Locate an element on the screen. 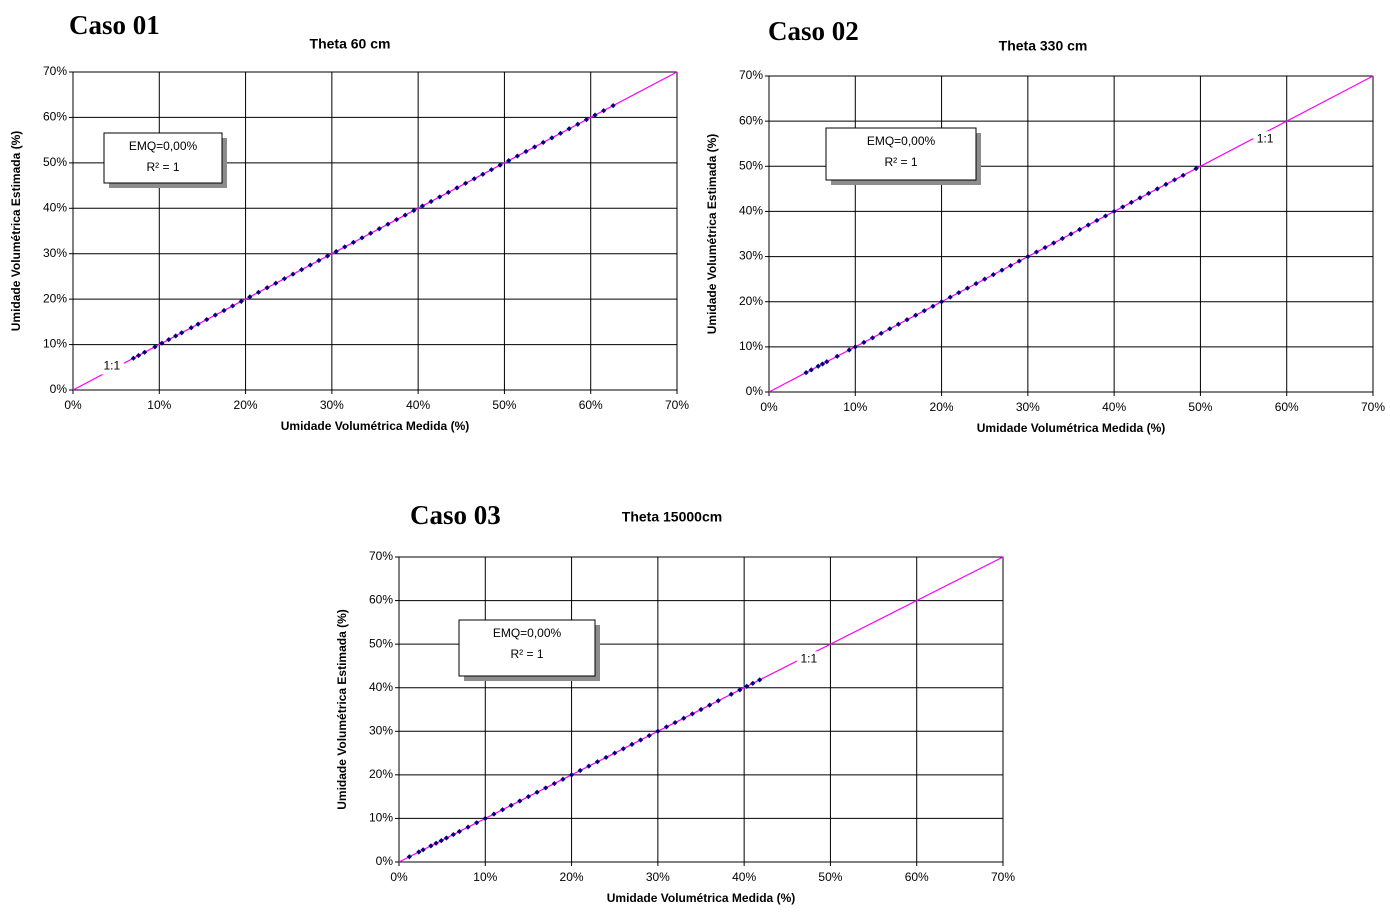 The image size is (1390, 918). chart-title: Theta 15000cm is located at coordinates (672, 517).